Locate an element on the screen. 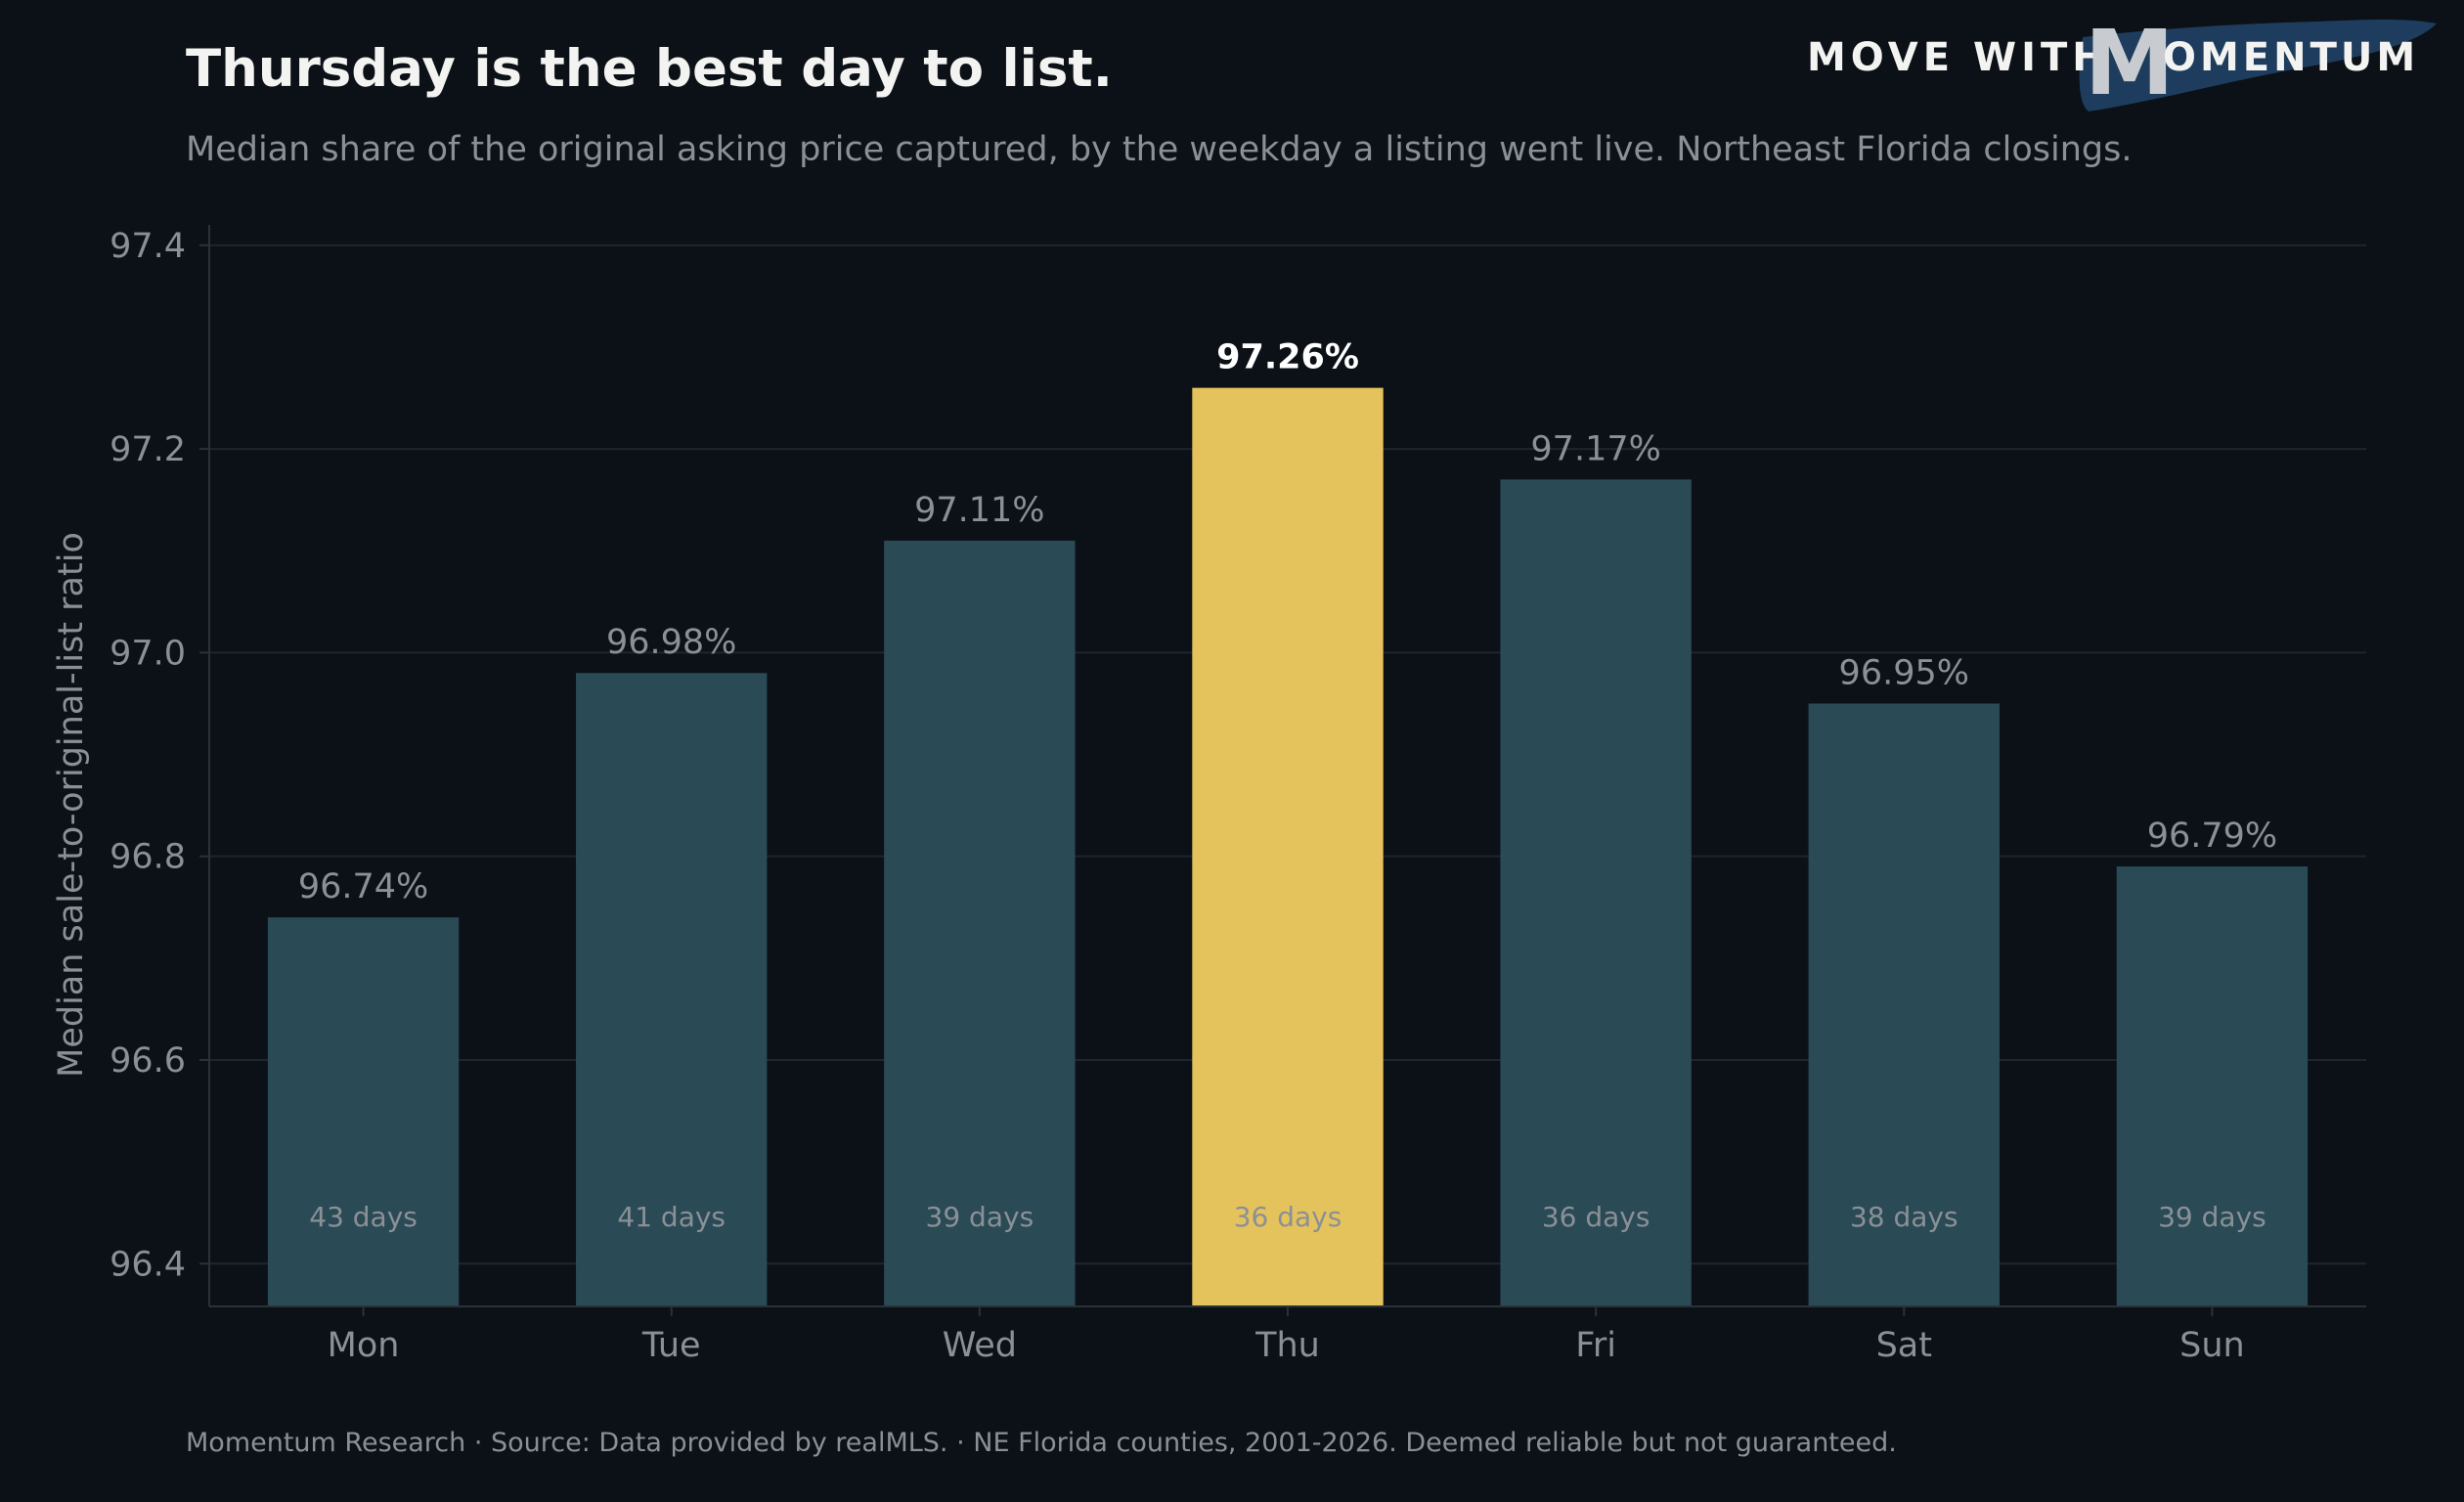  x-tick-label: Tue is located at coordinates (671, 1345).